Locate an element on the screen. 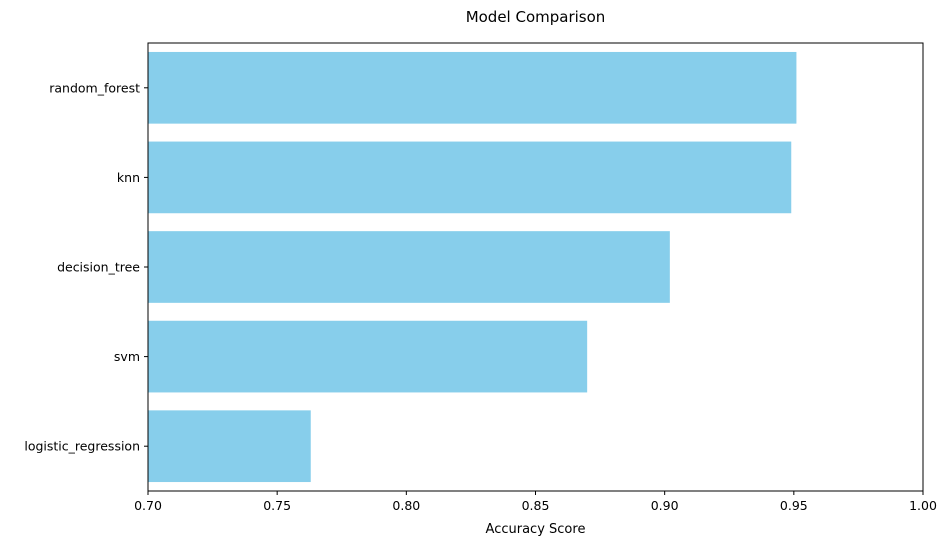 The width and height of the screenshot is (948, 545). y-tick-label: random_forest is located at coordinates (94, 87).